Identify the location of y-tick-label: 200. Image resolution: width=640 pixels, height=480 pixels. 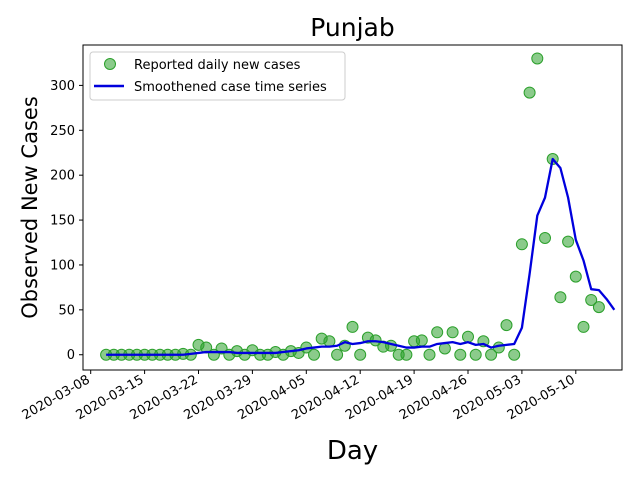
(62, 176).